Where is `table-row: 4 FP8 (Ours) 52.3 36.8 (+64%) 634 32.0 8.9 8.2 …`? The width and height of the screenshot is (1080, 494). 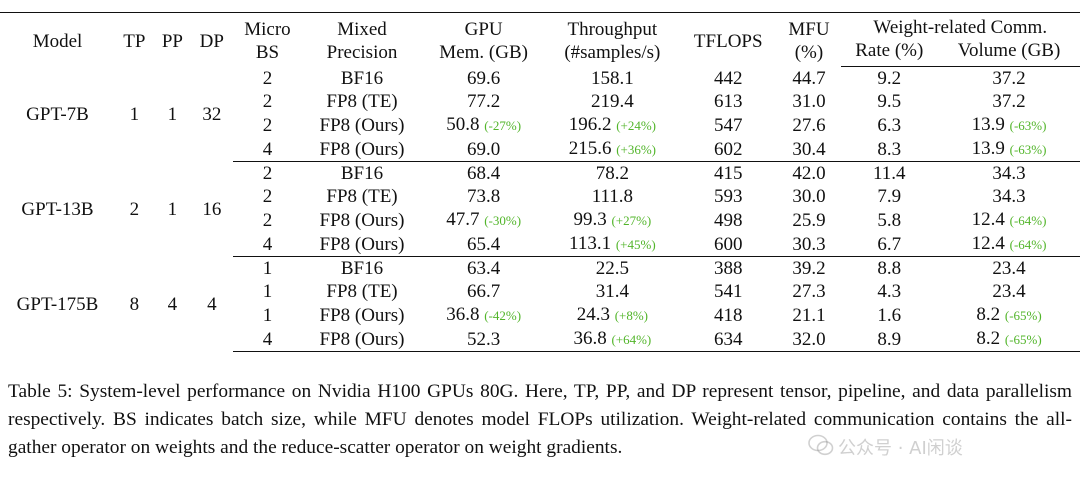
table-row: 4 FP8 (Ours) 52.3 36.8 (+64%) 634 32.0 8.9 8.2 … is located at coordinates (540, 339).